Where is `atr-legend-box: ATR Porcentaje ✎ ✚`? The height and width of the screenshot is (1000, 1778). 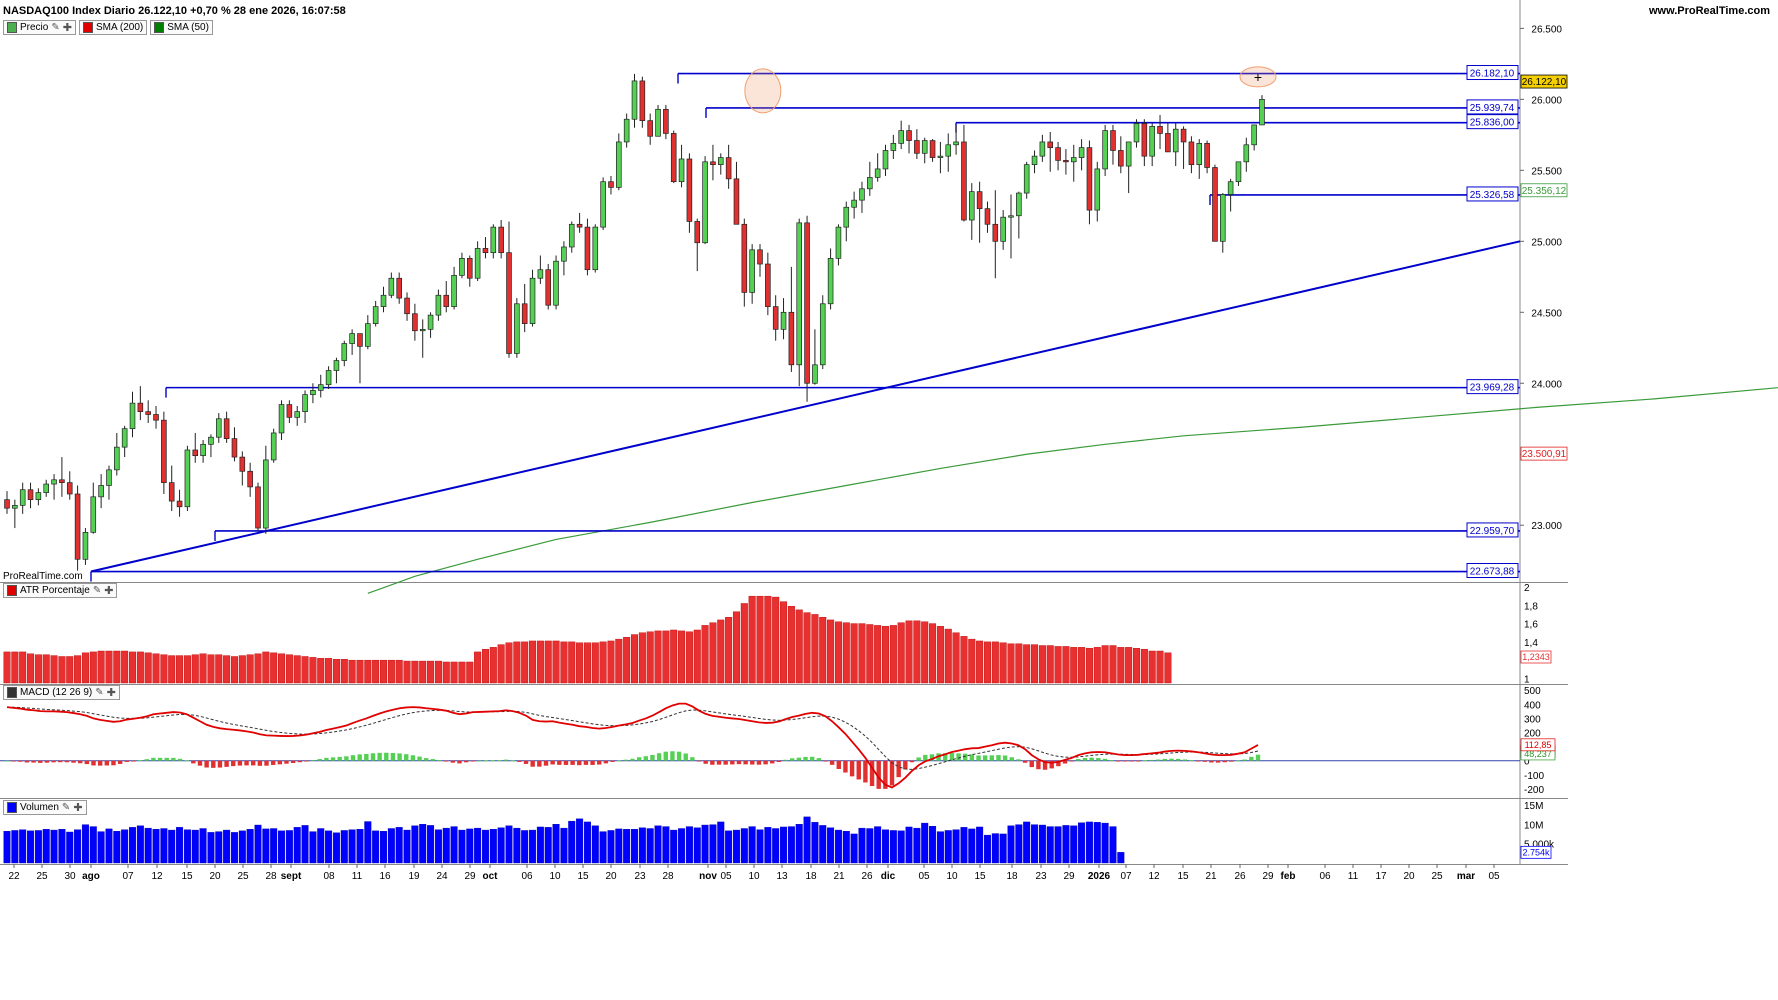
atr-legend-box: ATR Porcentaje ✎ ✚ is located at coordinates (60, 590).